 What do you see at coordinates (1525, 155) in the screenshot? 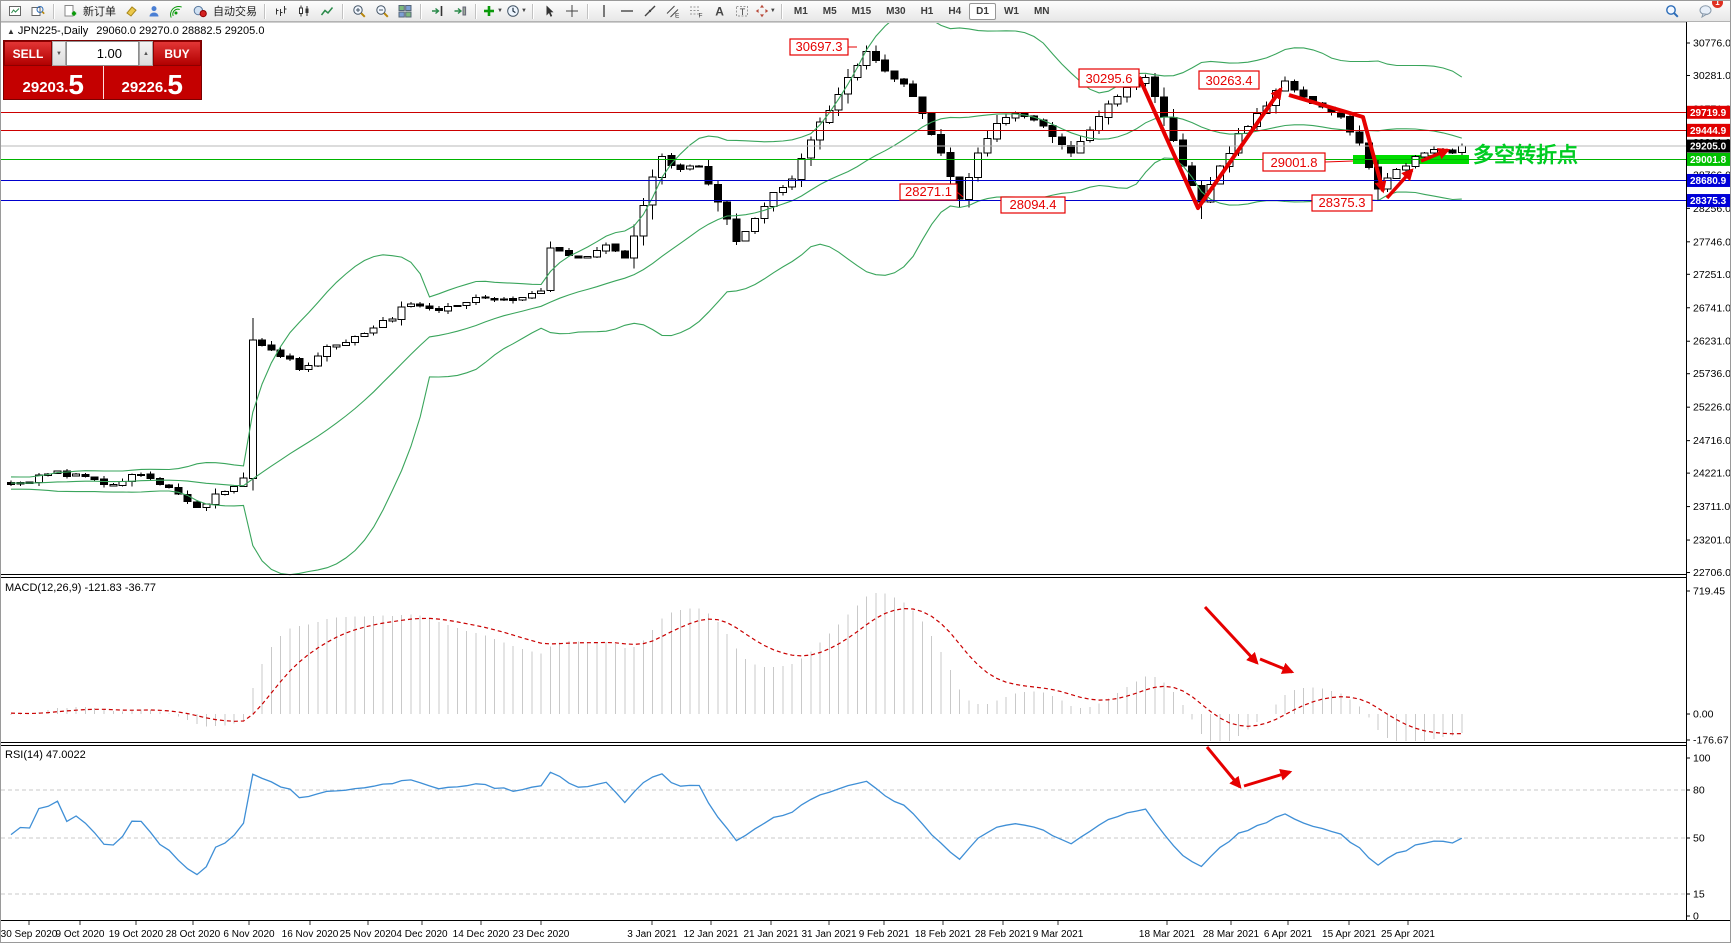
I see `turning-point-note: 多空转折点` at bounding box center [1525, 155].